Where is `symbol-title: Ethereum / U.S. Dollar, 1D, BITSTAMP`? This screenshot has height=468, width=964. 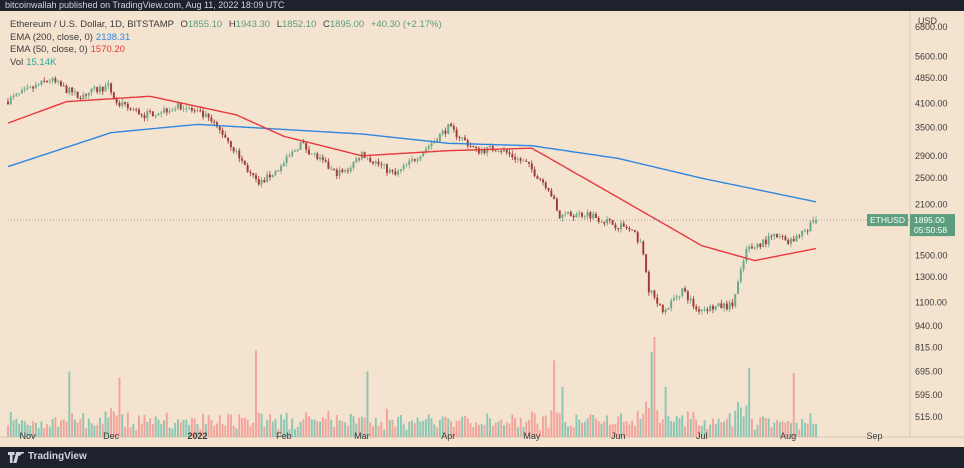
symbol-title: Ethereum / U.S. Dollar, 1D, BITSTAMP is located at coordinates (92, 24).